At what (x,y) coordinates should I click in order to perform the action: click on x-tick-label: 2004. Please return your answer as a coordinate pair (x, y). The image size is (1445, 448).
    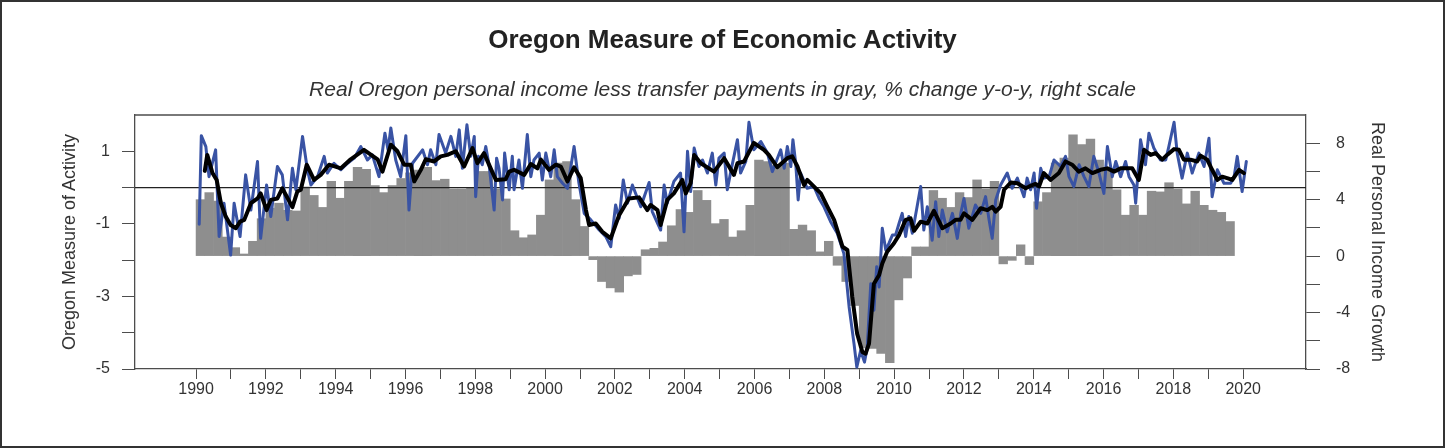
    Looking at the image, I should click on (684, 389).